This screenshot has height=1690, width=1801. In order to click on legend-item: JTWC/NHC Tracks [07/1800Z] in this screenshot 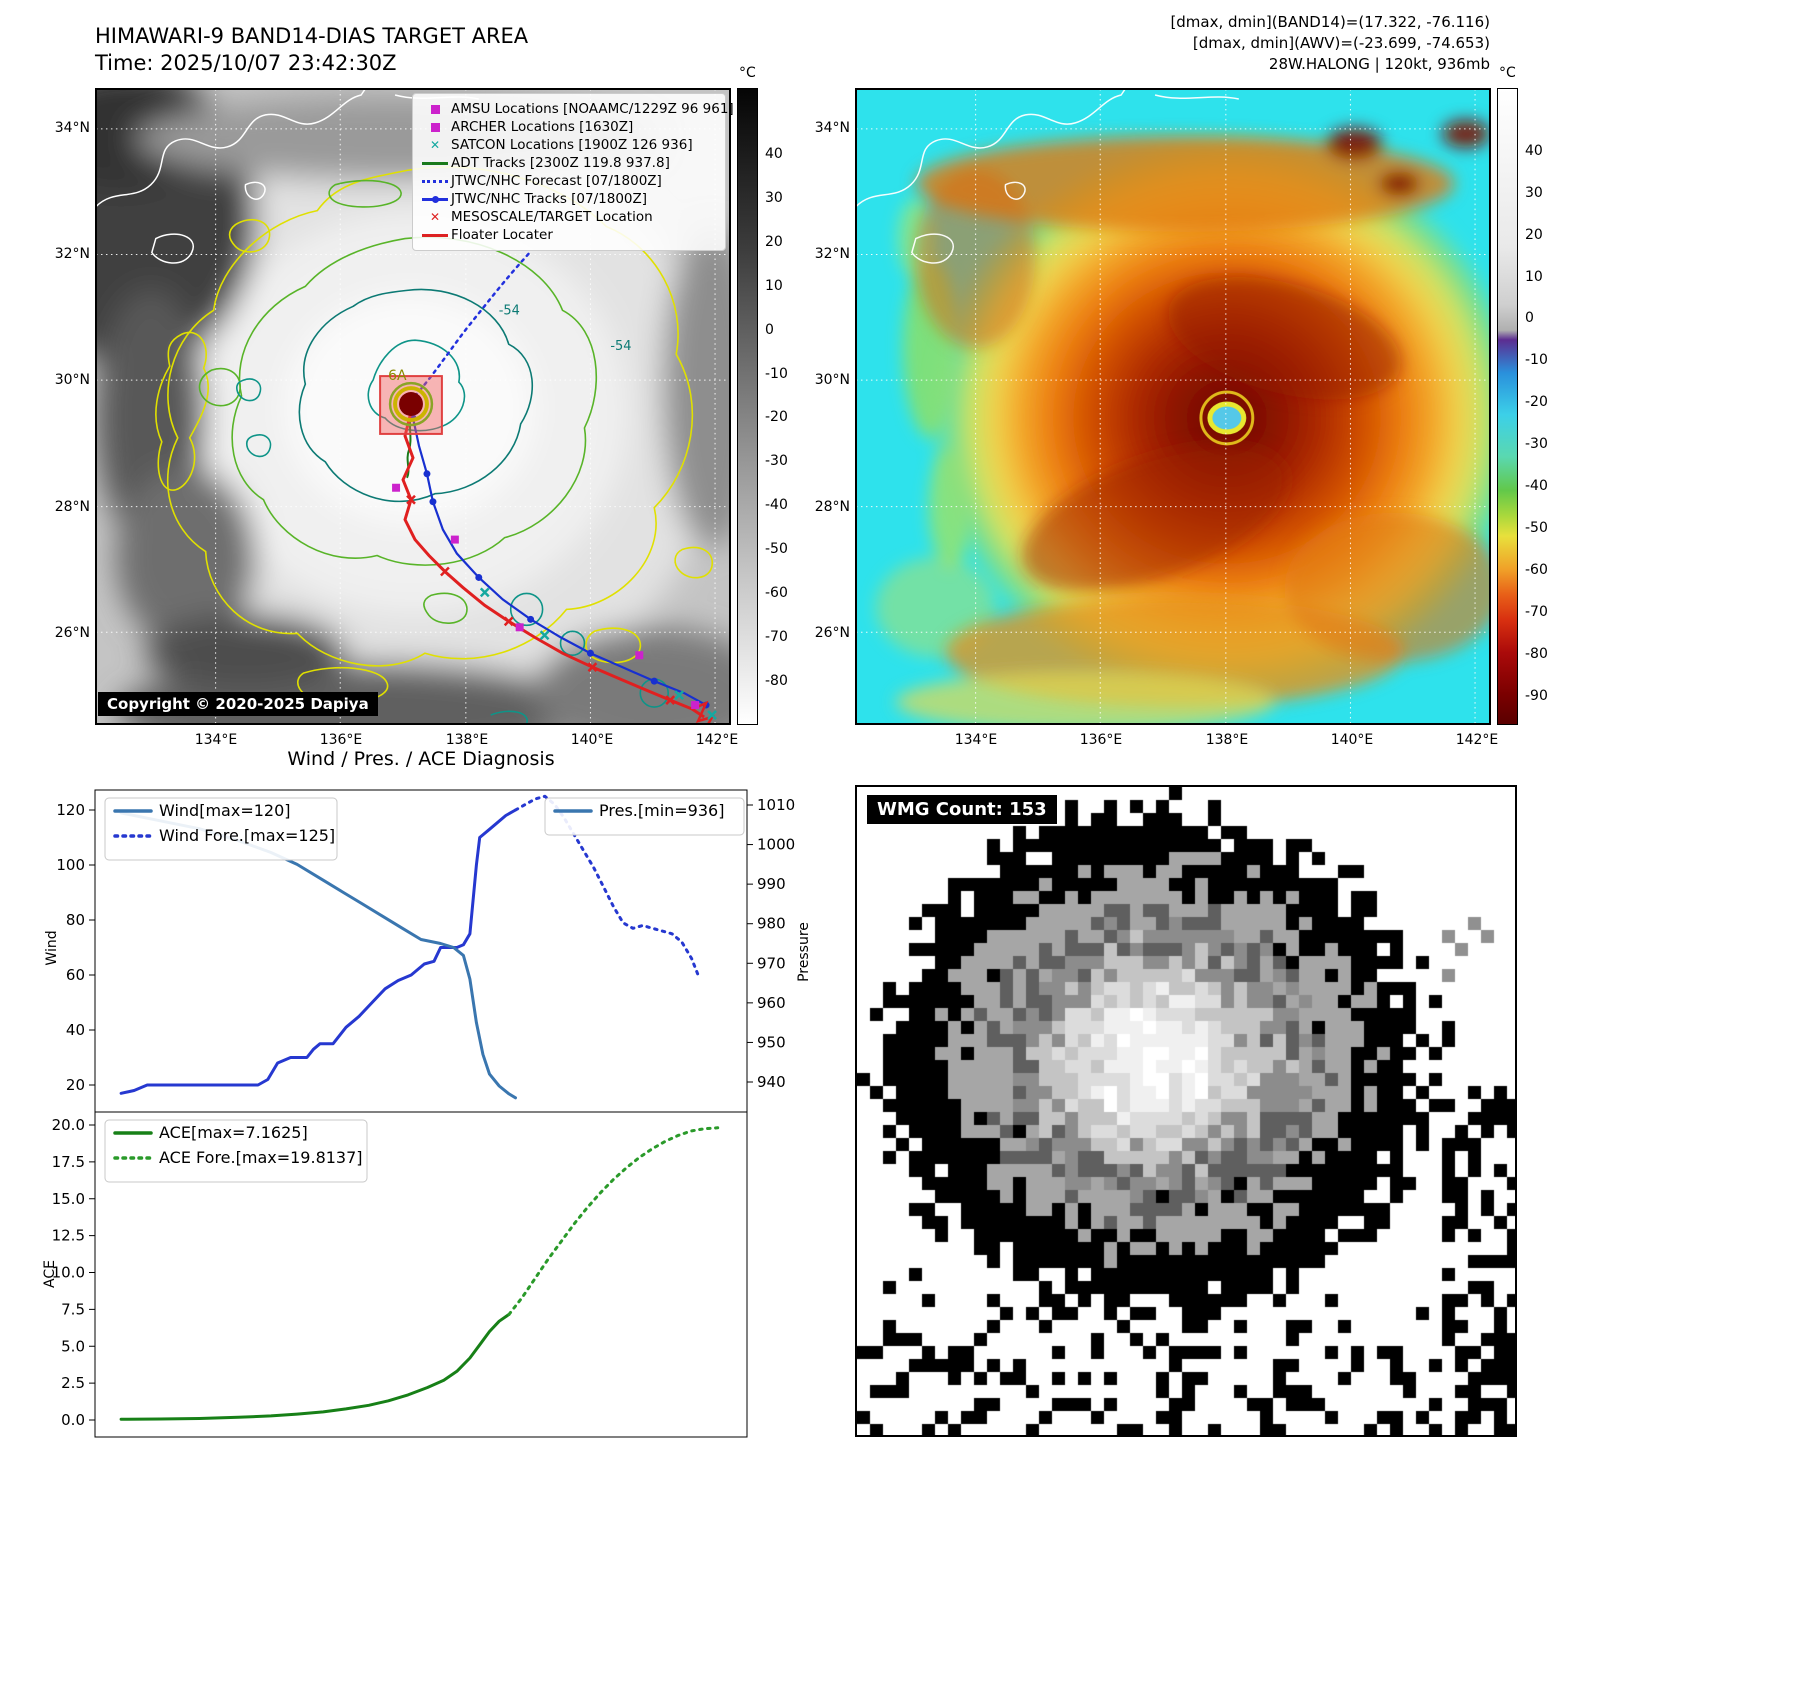, I will do `click(569, 199)`.